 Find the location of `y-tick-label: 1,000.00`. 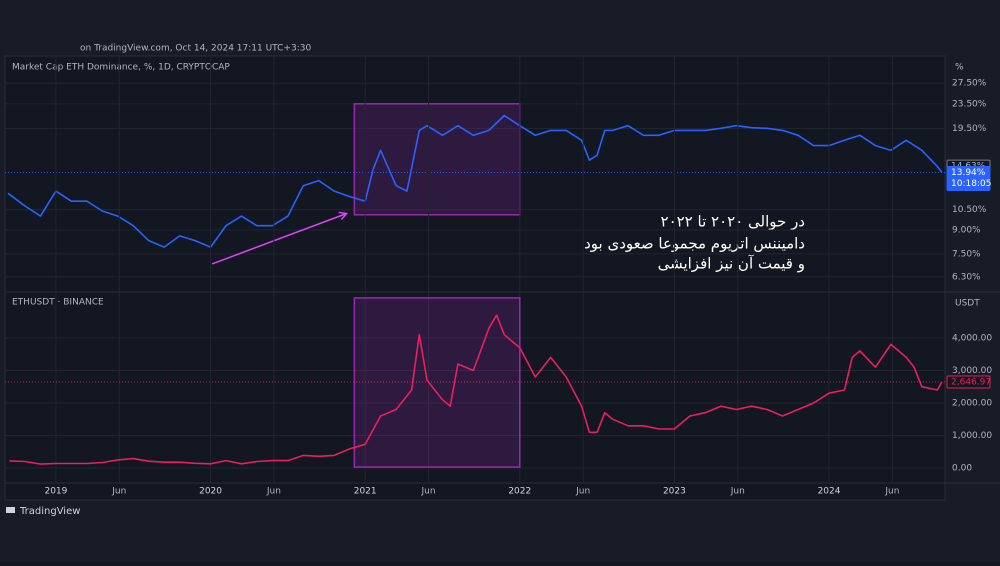

y-tick-label: 1,000.00 is located at coordinates (972, 436).